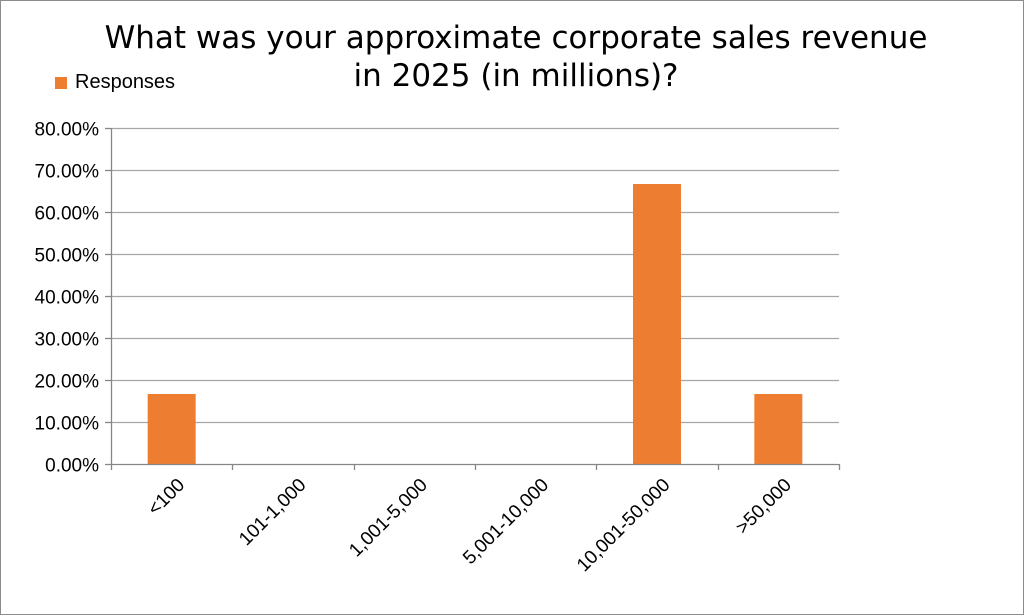  What do you see at coordinates (67, 382) in the screenshot?
I see `y-tick-label: 20.00%` at bounding box center [67, 382].